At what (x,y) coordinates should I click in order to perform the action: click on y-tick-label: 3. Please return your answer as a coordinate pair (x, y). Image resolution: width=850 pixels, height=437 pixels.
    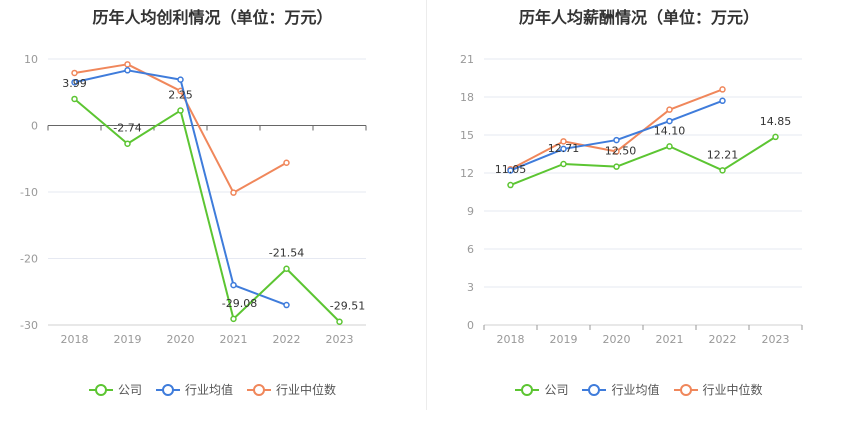
    Looking at the image, I should click on (470, 287).